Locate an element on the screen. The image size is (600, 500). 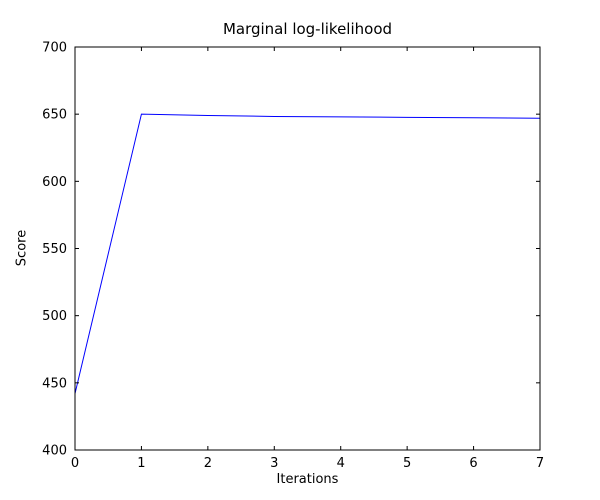
y-tick-label: 600 is located at coordinates (54, 182).